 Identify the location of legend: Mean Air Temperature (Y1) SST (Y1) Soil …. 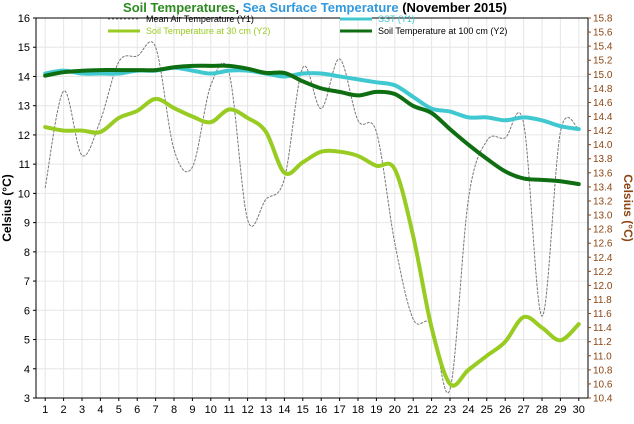
(307, 25).